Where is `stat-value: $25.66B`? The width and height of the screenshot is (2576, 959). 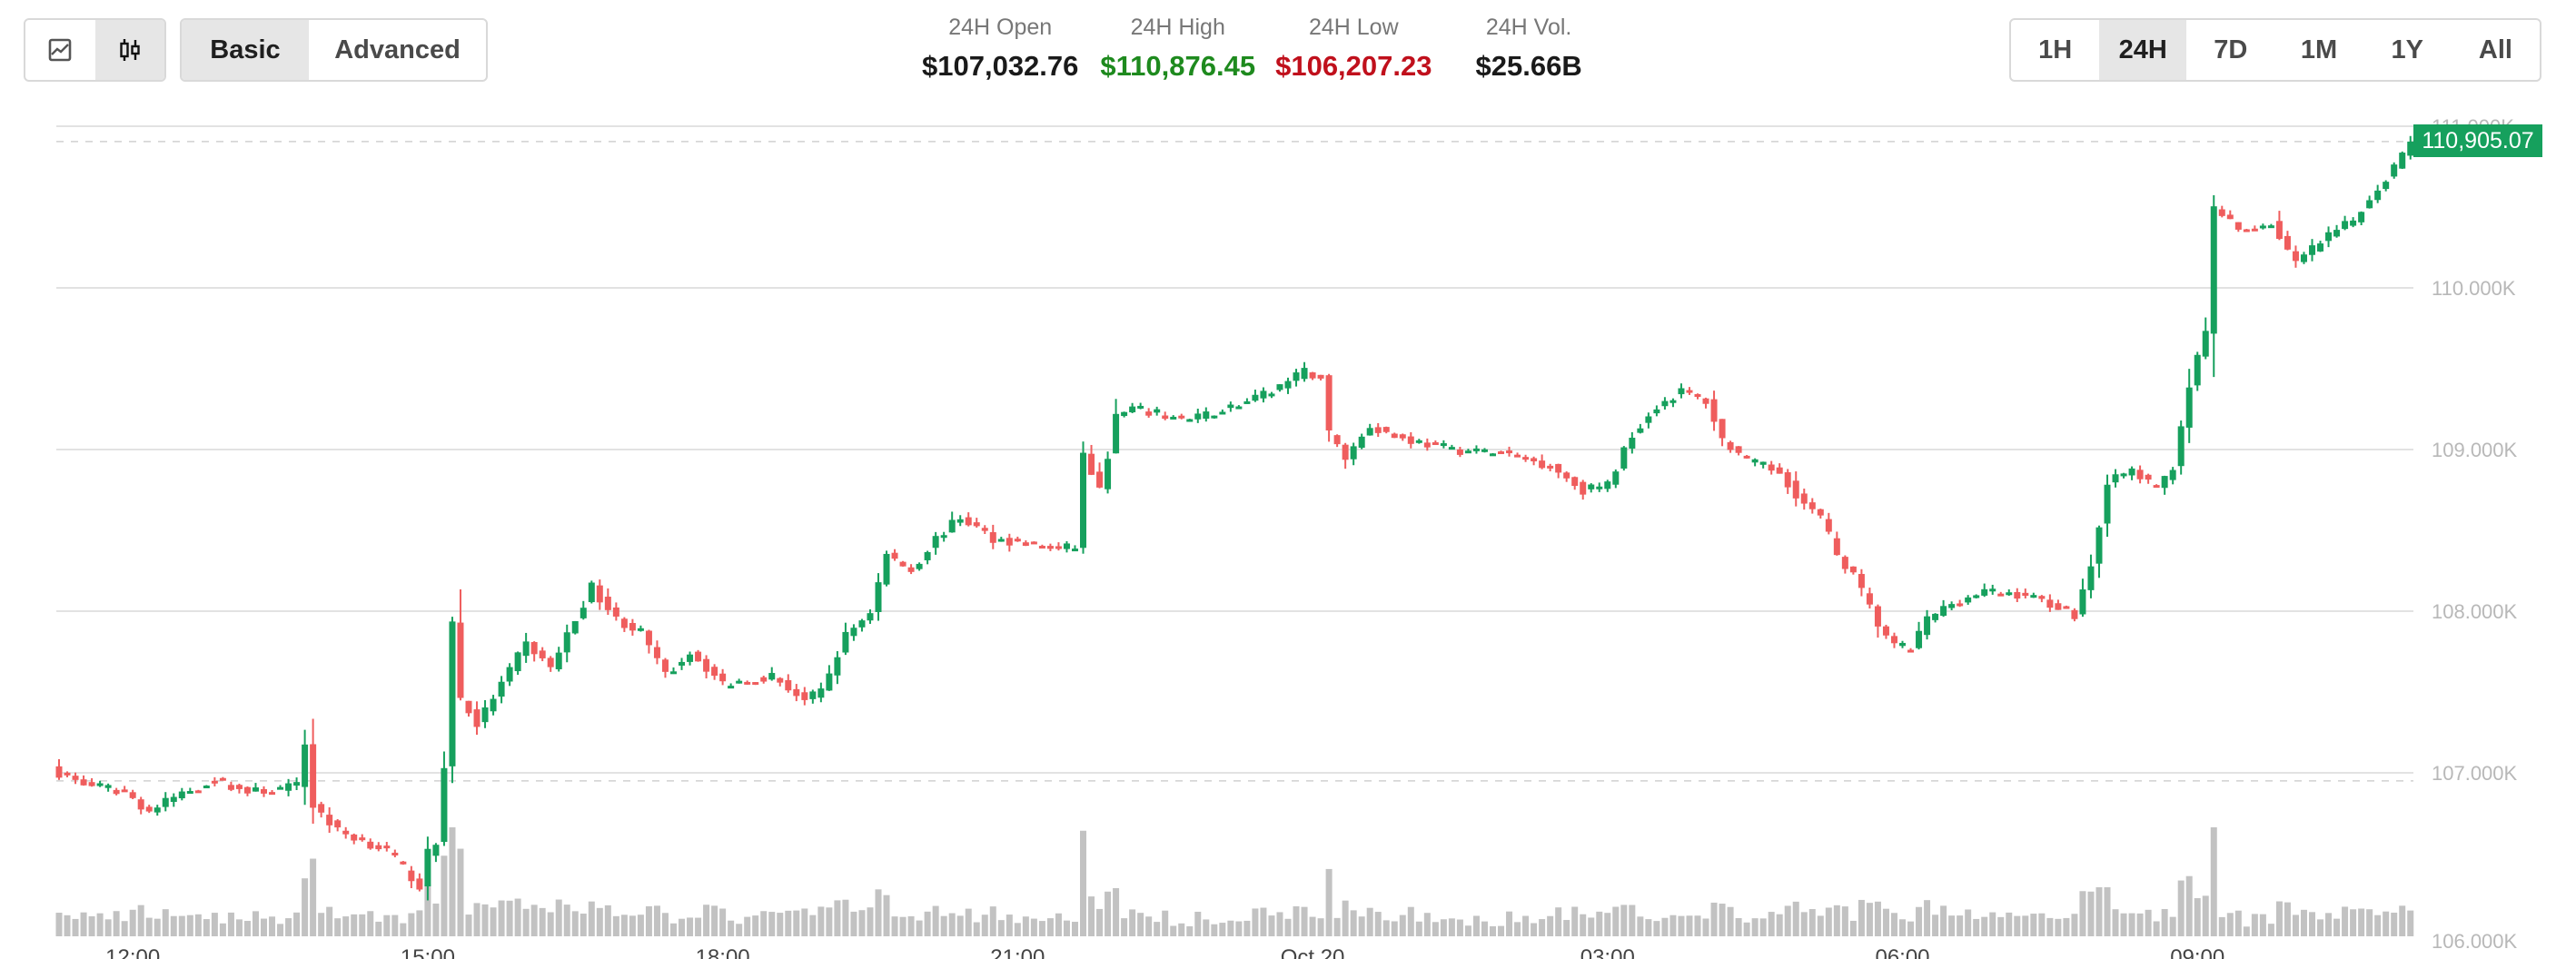
stat-value: $25.66B is located at coordinates (1528, 66).